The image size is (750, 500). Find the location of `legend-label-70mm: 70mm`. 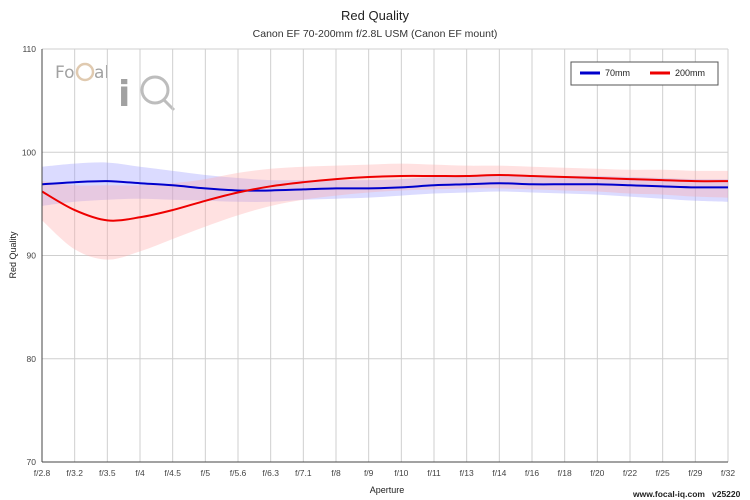

legend-label-70mm: 70mm is located at coordinates (617, 73).